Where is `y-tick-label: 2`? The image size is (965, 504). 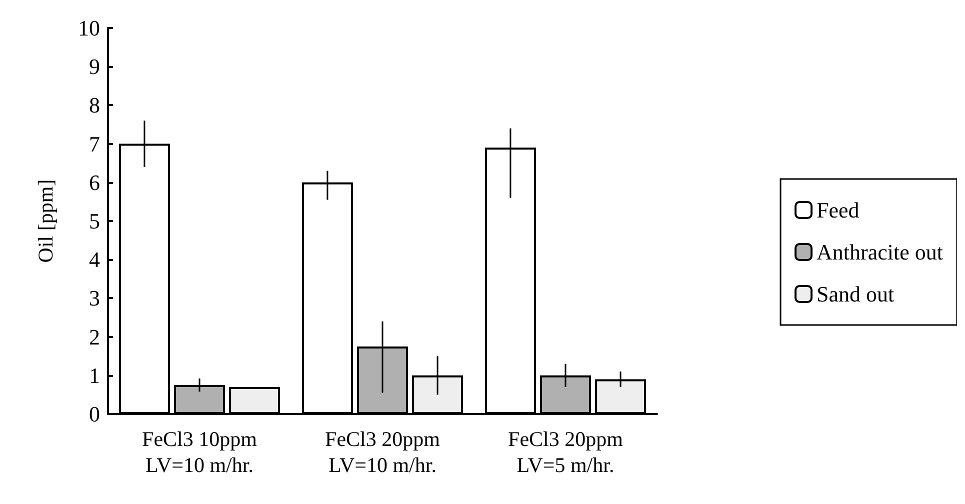 y-tick-label: 2 is located at coordinates (94, 337).